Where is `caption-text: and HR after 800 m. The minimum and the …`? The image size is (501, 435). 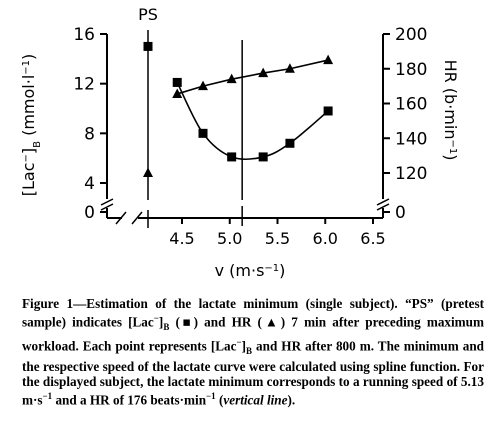
caption-text: and HR after 800 m. The minimum and the … is located at coordinates (253, 373).